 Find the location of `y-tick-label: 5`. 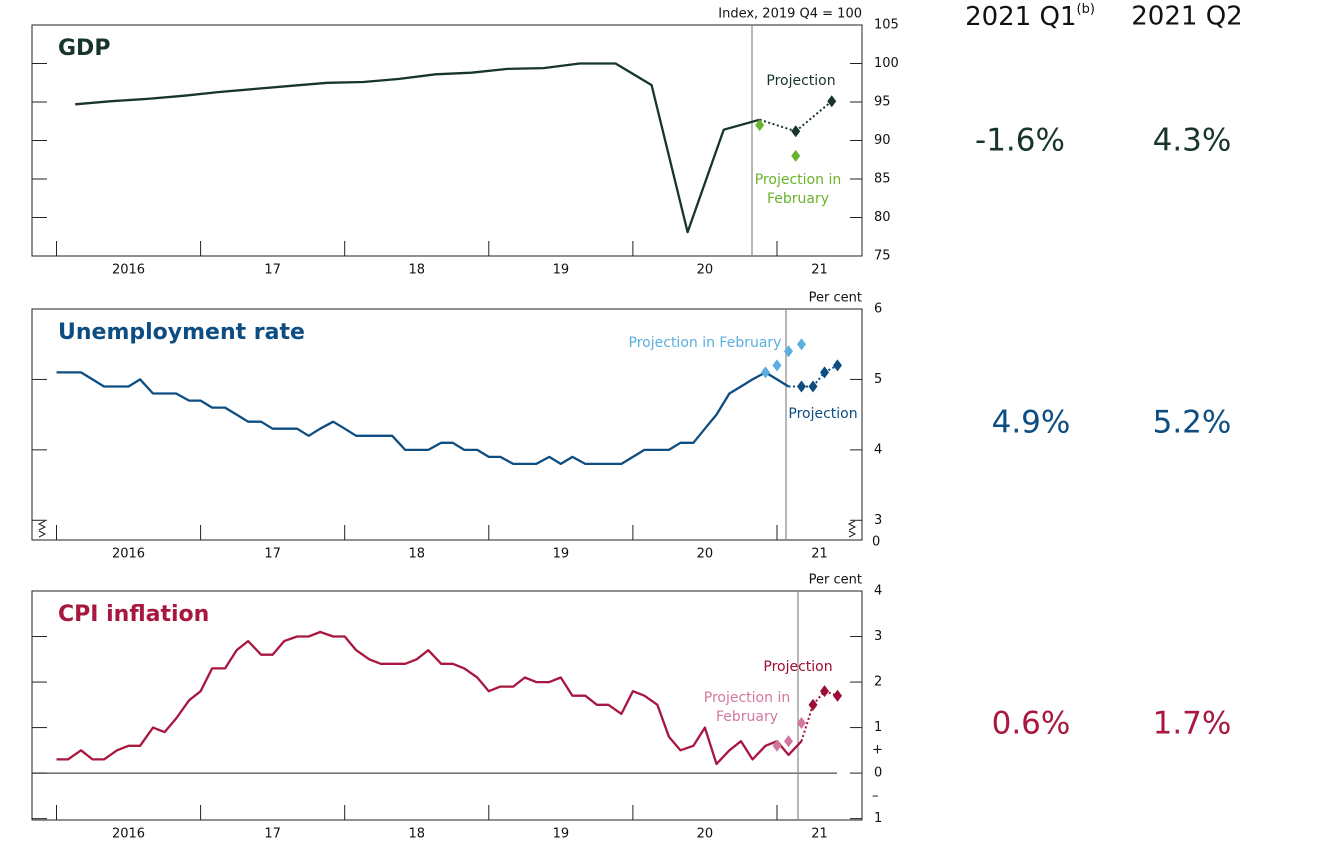

y-tick-label: 5 is located at coordinates (878, 379).